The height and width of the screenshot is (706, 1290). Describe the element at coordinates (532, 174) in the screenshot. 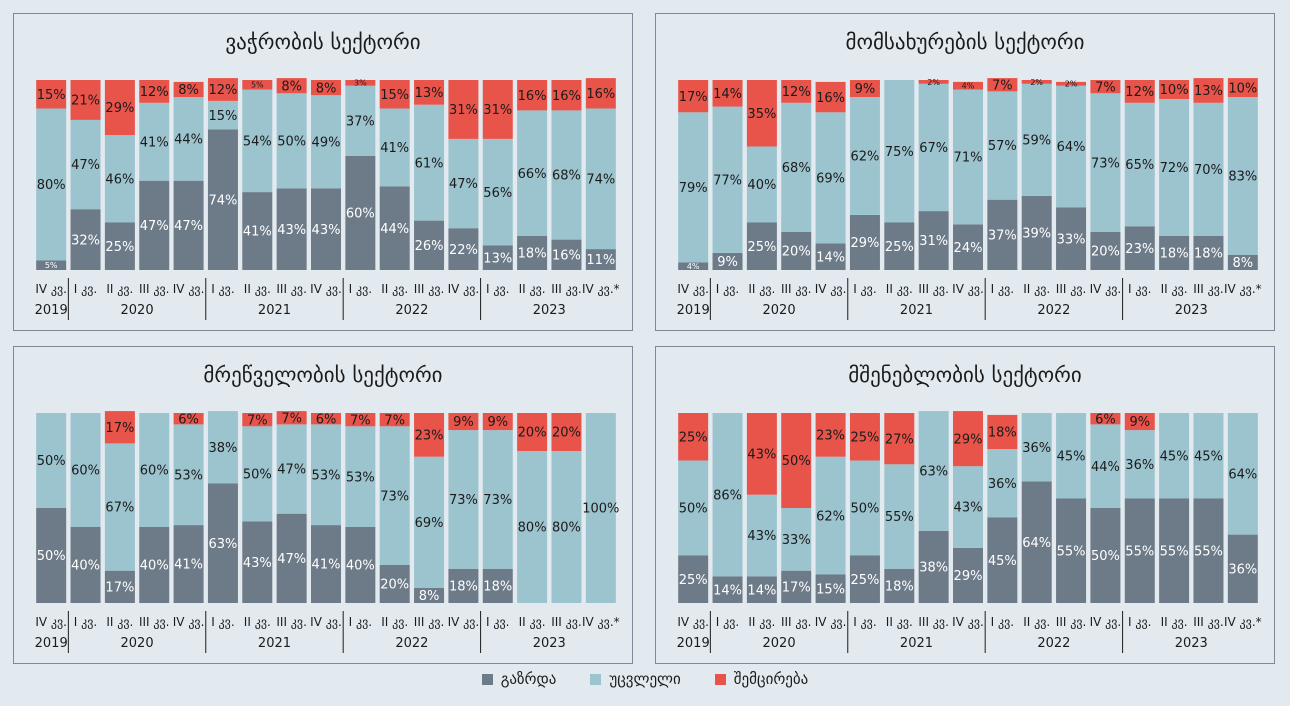

I see `data-label: 66%` at that location.